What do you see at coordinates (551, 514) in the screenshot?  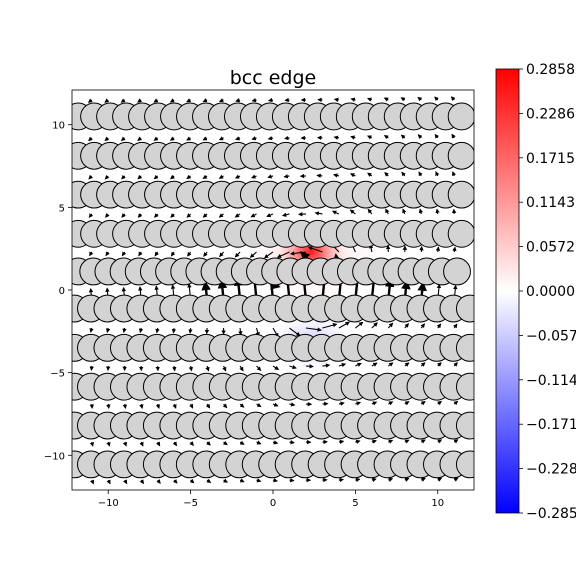 I see `colorbar-tick-label: −0.2858` at bounding box center [551, 514].